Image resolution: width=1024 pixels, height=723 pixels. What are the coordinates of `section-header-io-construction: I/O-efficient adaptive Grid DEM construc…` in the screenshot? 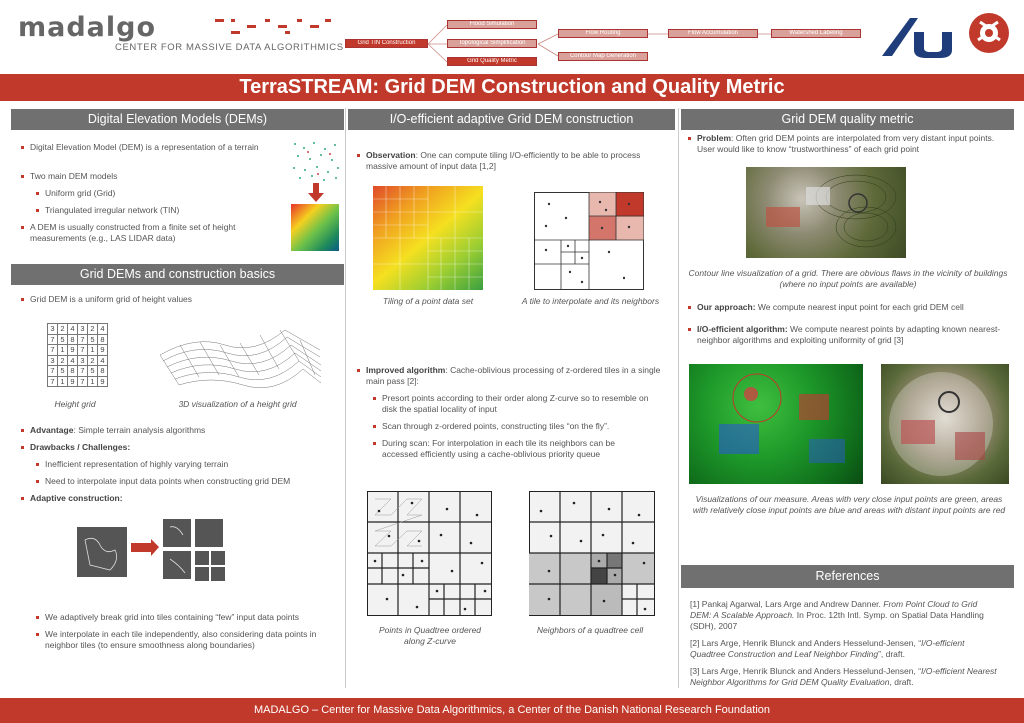 It's located at (511, 119).